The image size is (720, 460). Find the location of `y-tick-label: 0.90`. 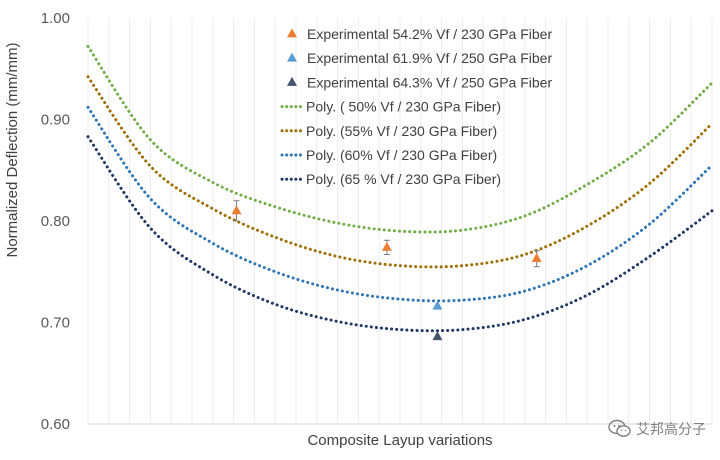

y-tick-label: 0.90 is located at coordinates (55, 120).